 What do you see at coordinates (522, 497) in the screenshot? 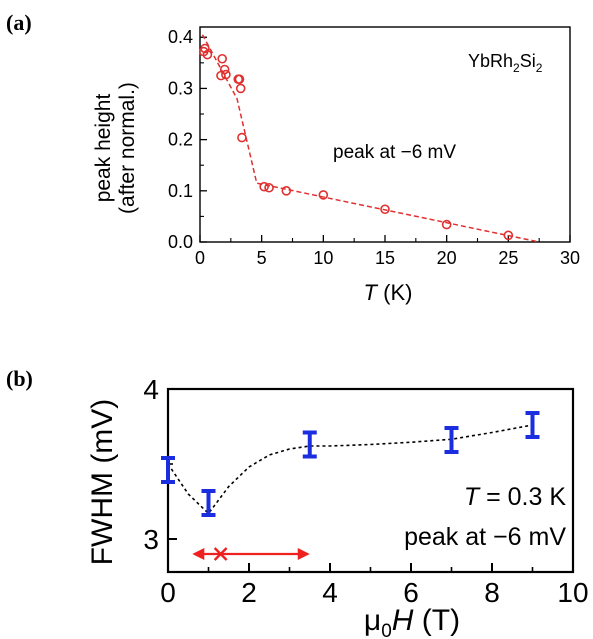
I see `temp-value: = 0.3 K` at bounding box center [522, 497].